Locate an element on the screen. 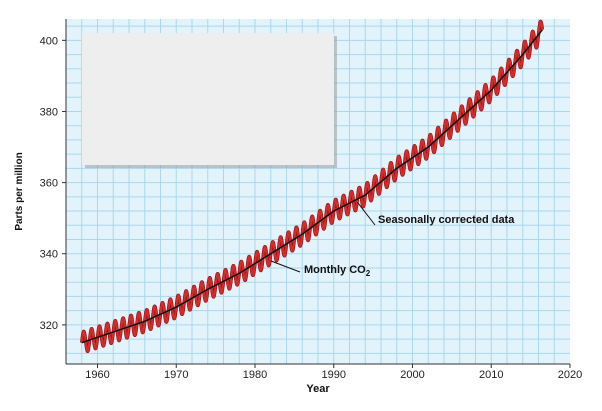 The height and width of the screenshot is (411, 602). annotation-subscript: 2 is located at coordinates (368, 273).